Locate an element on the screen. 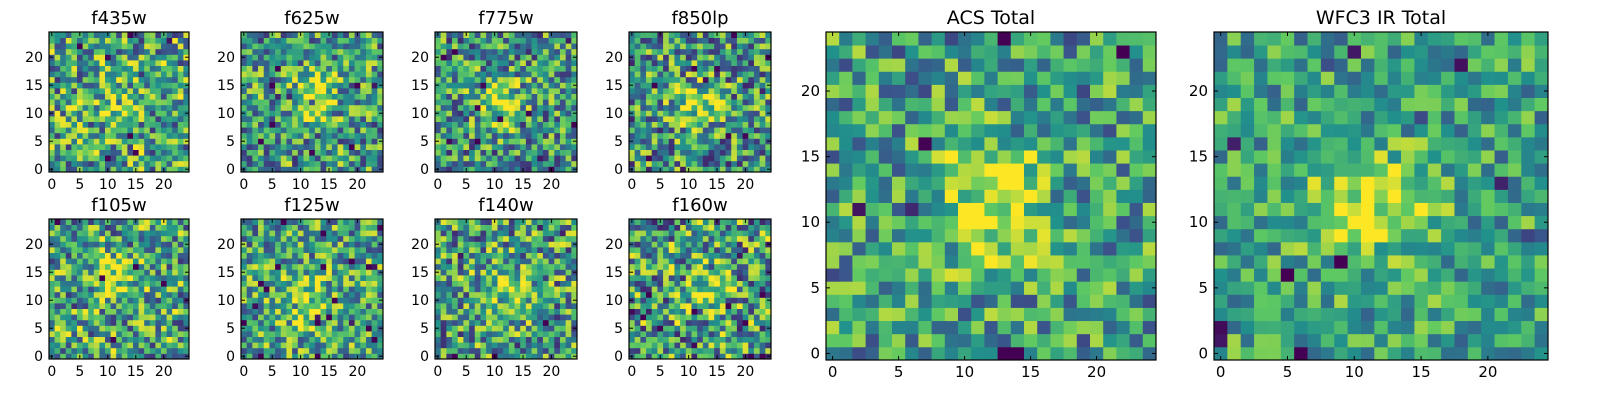 Image resolution: width=1600 pixels, height=400 pixels. x-tick-label: 5 is located at coordinates (660, 185).